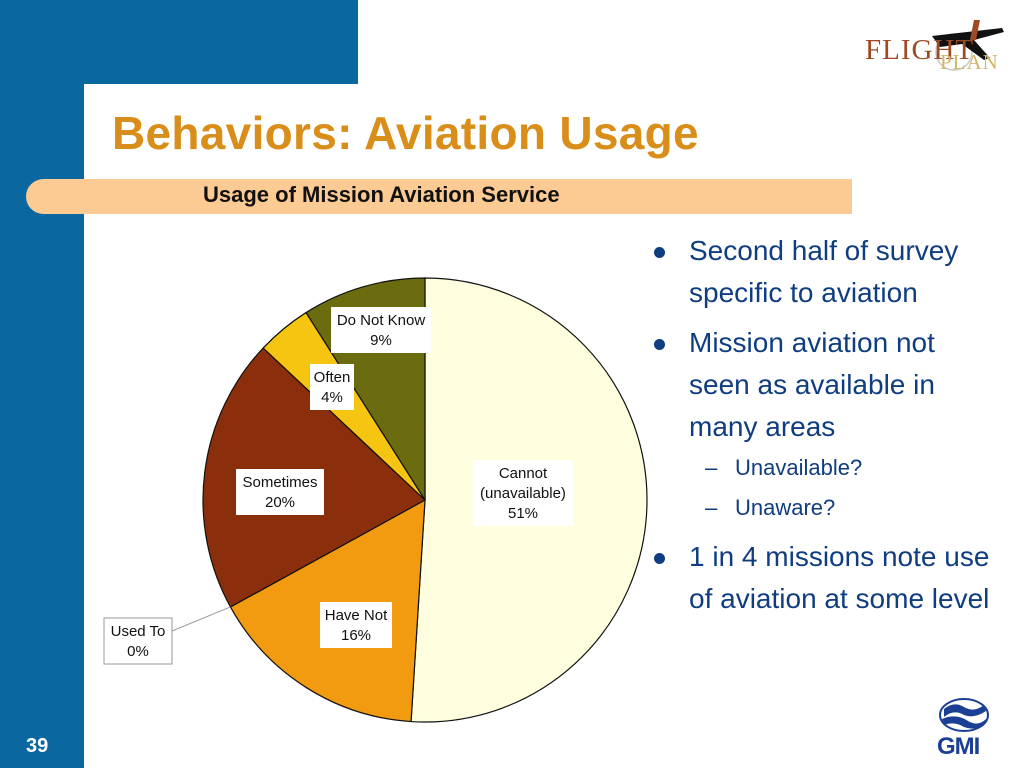 The width and height of the screenshot is (1024, 768). I want to click on data-label-text: Have Not, so click(356, 615).